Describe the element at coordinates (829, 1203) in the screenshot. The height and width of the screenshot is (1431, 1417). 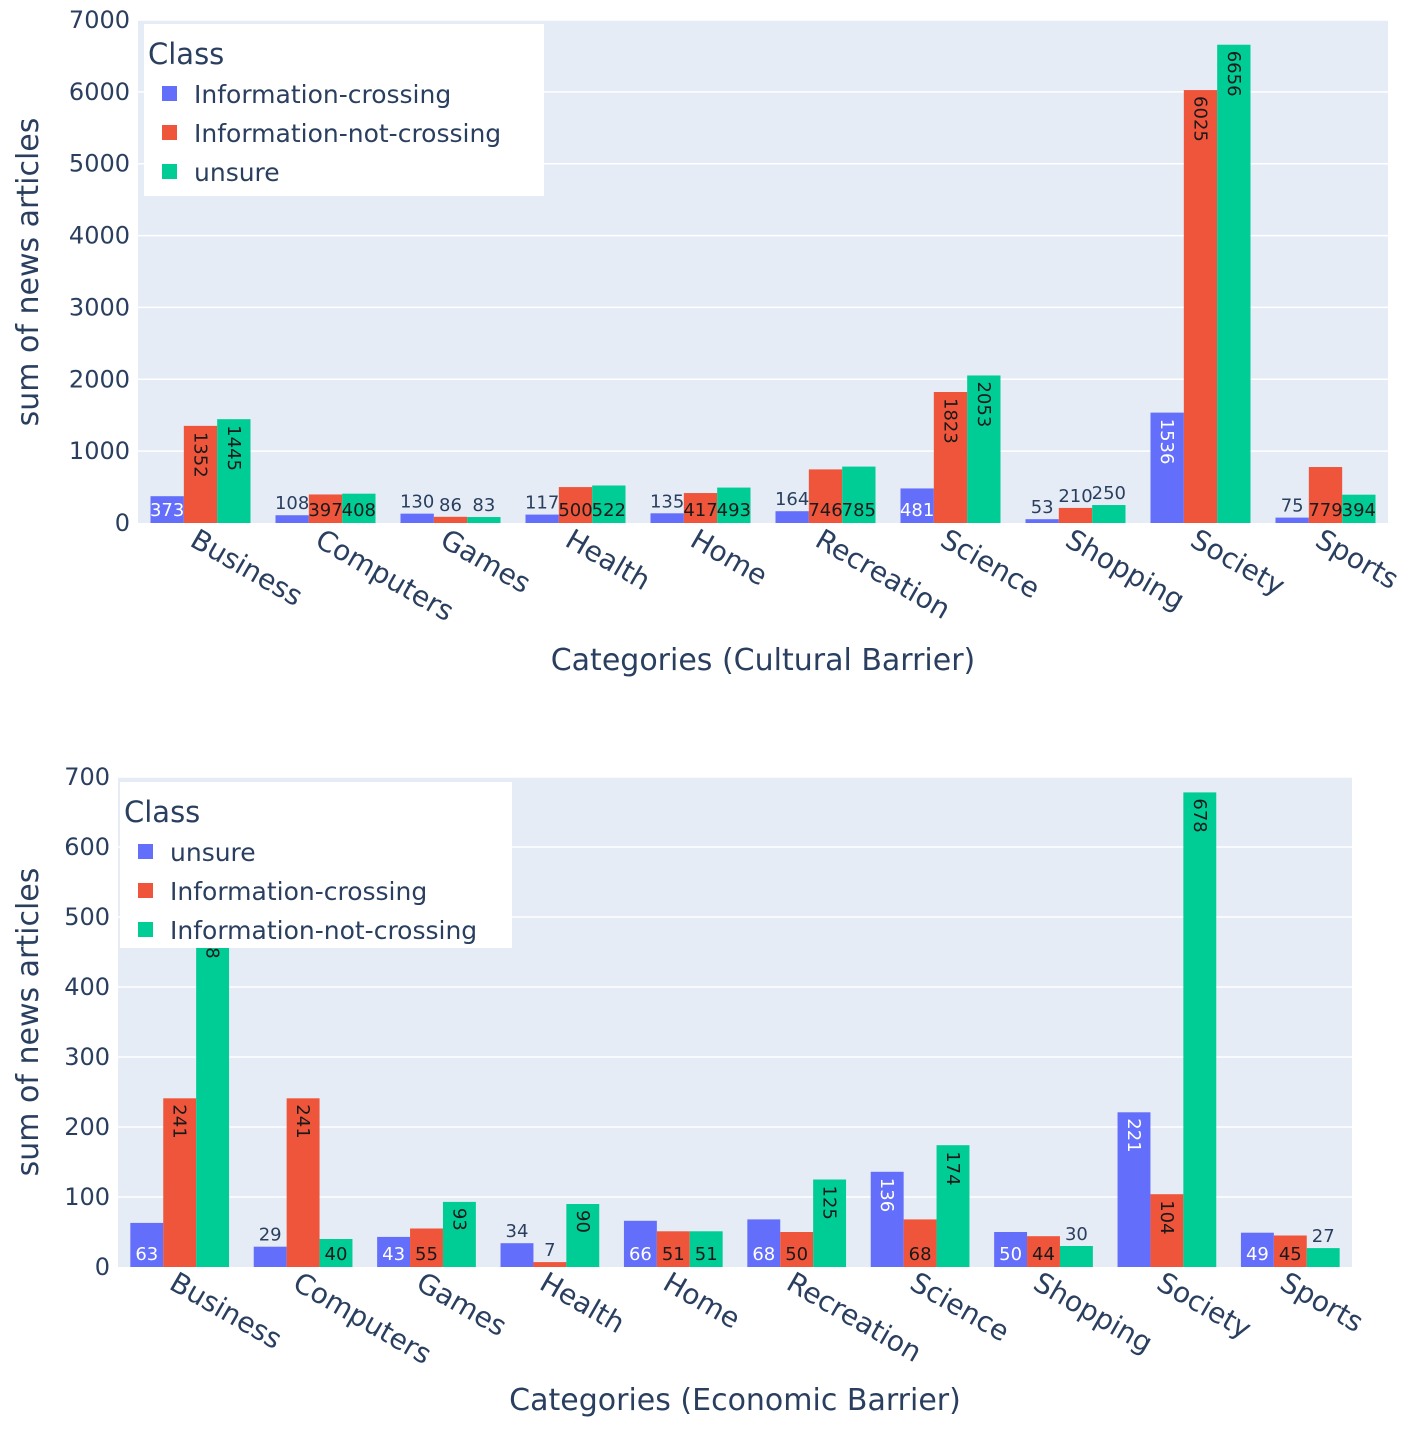
I see `data-label: 125` at that location.